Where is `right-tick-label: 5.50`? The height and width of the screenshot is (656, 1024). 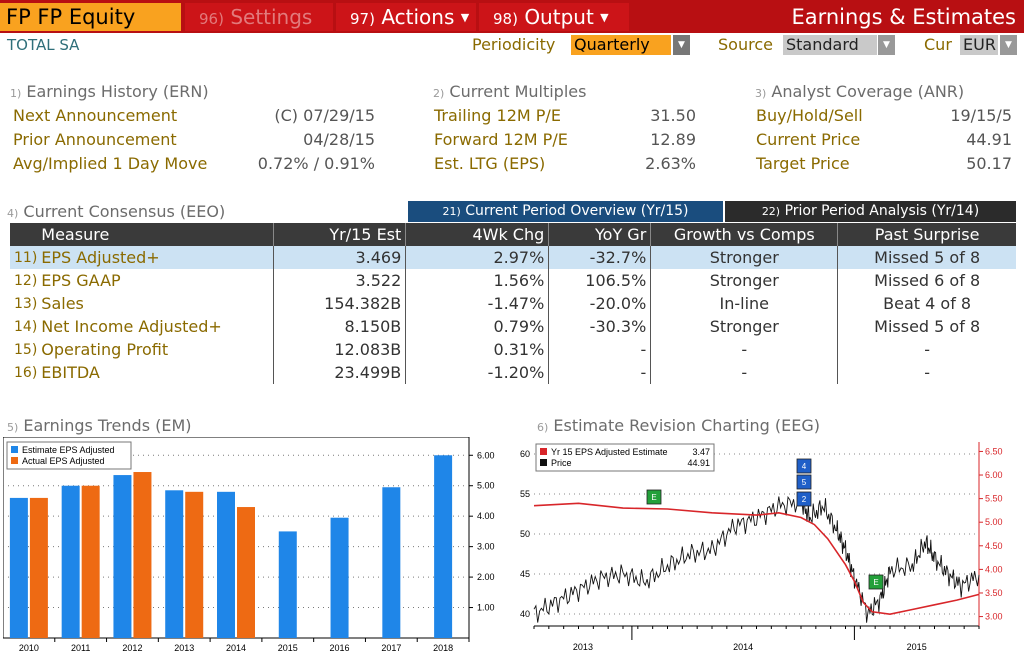
right-tick-label: 5.50 is located at coordinates (994, 499).